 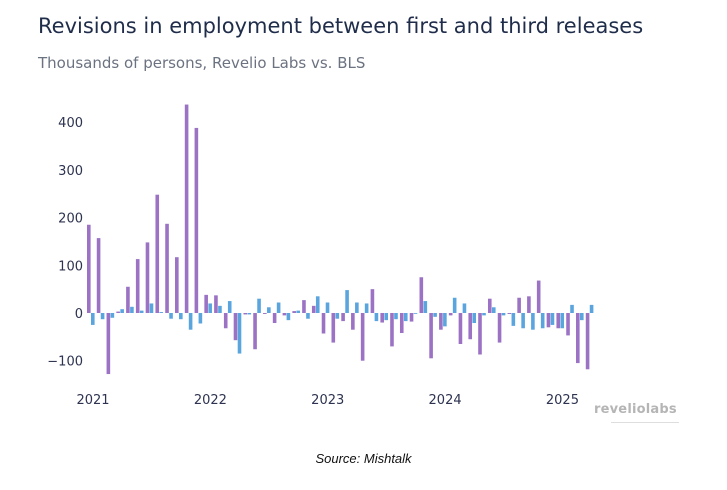 What do you see at coordinates (92, 400) in the screenshot?
I see `x-tick-label: 2021` at bounding box center [92, 400].